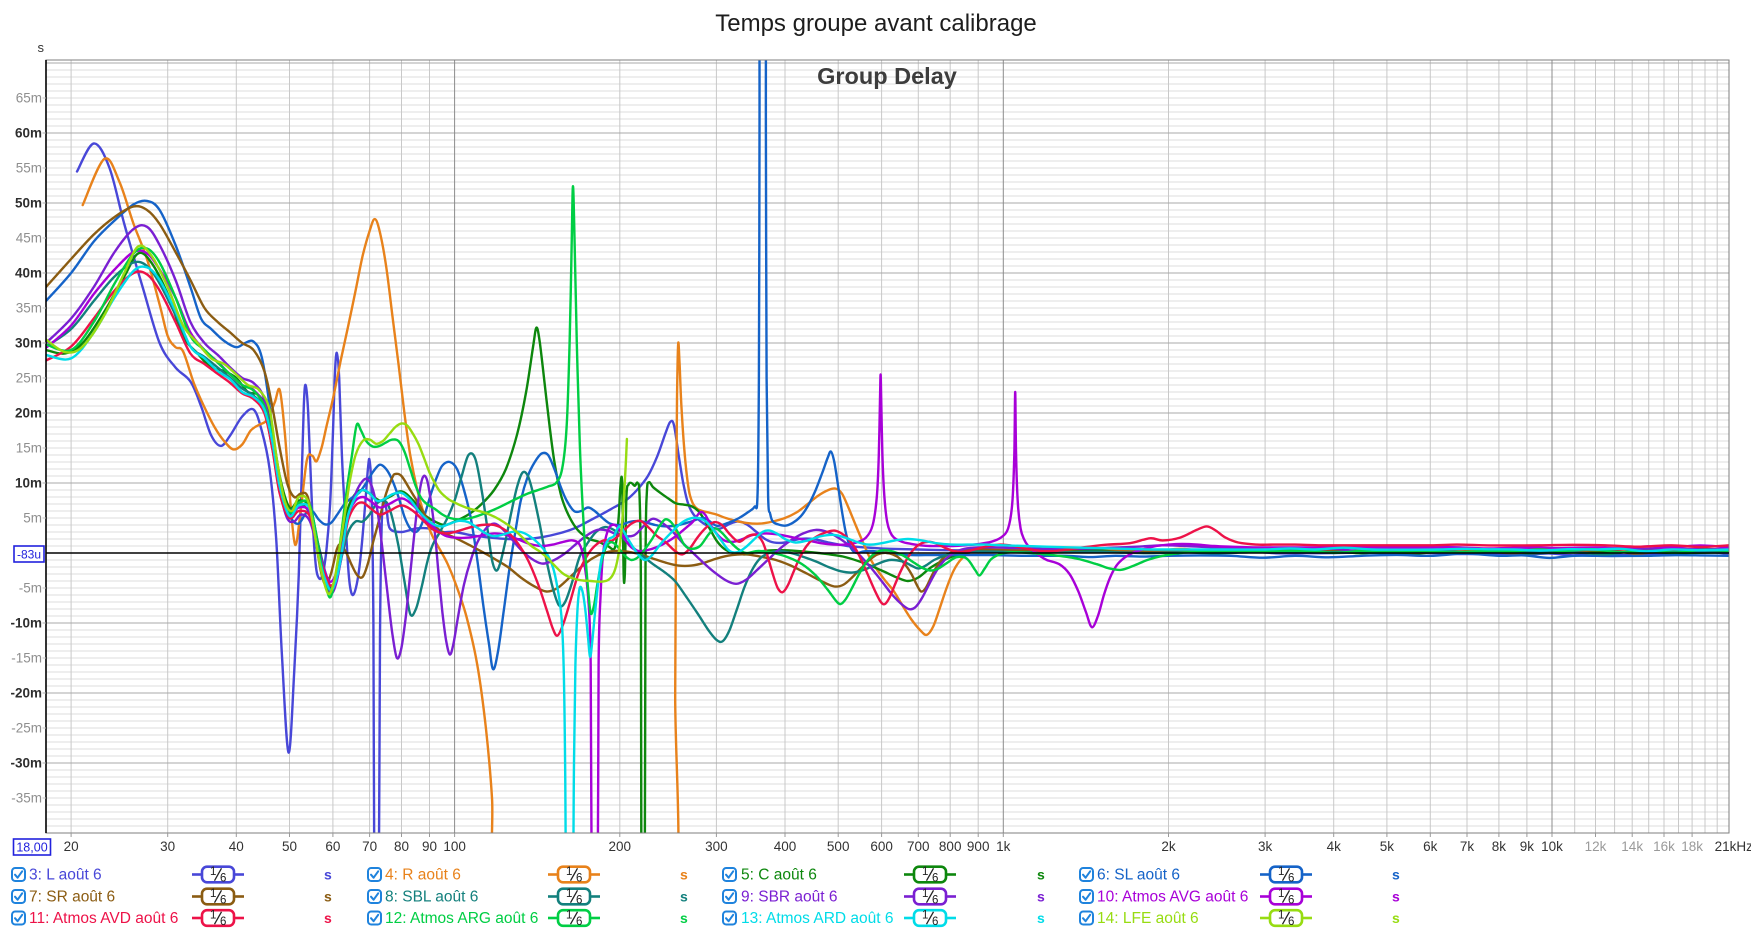 The height and width of the screenshot is (933, 1751). What do you see at coordinates (423, 874) in the screenshot?
I see `svg-text: 4: R août 6` at bounding box center [423, 874].